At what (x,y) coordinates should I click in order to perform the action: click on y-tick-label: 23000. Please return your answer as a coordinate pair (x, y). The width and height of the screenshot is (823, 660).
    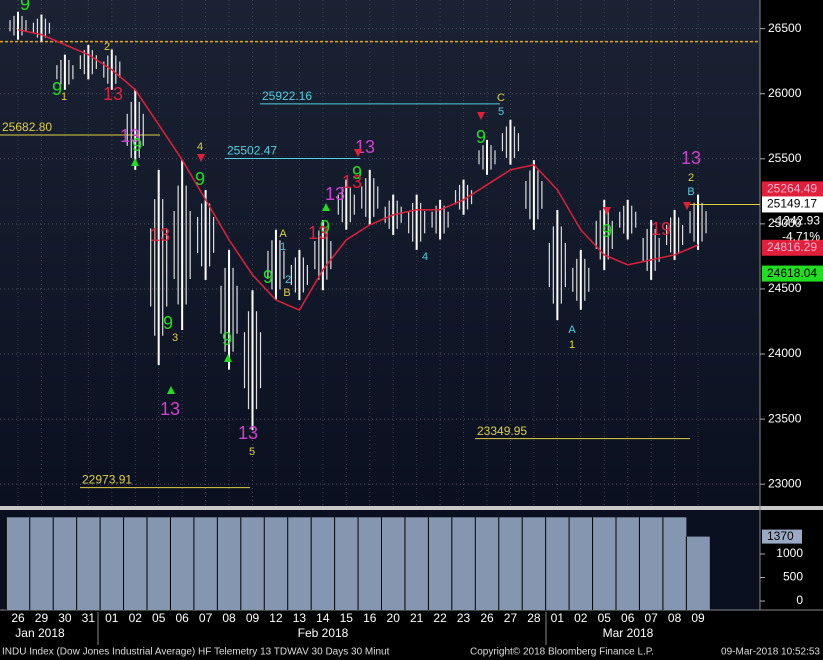
    Looking at the image, I should click on (785, 483).